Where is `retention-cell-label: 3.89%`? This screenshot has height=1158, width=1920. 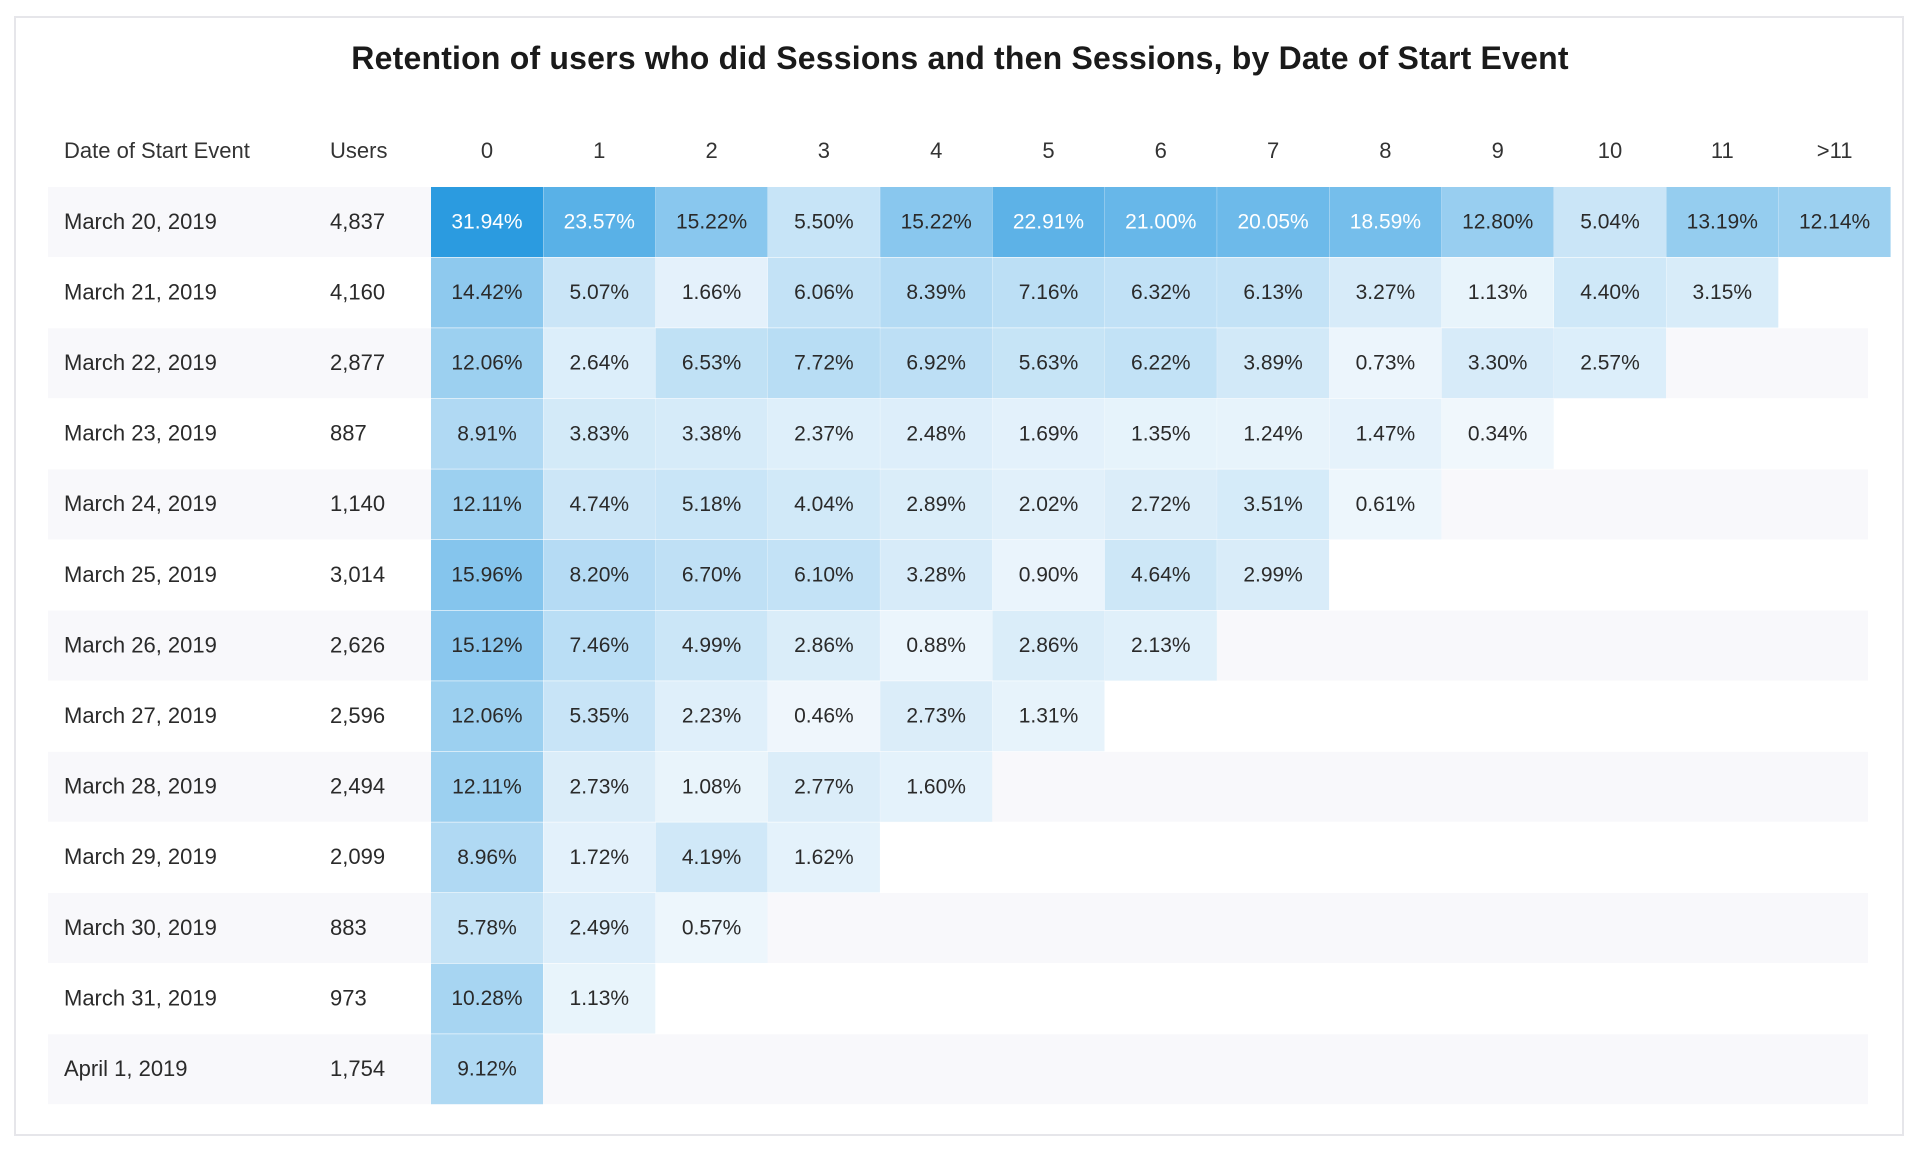 retention-cell-label: 3.89% is located at coordinates (1273, 363).